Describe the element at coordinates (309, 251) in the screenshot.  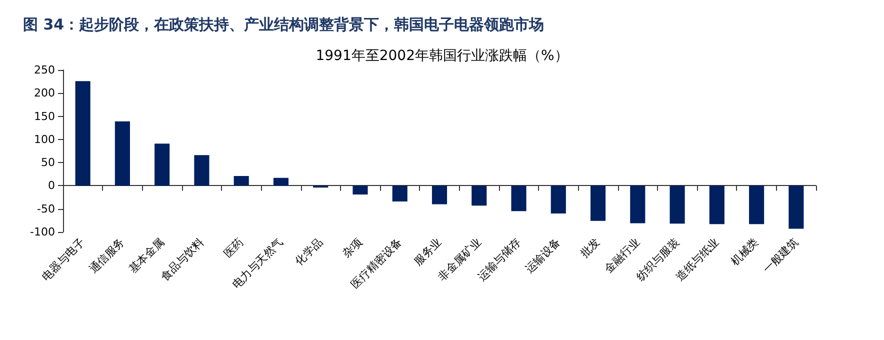
I see `x-tick-label: 化学品` at that location.